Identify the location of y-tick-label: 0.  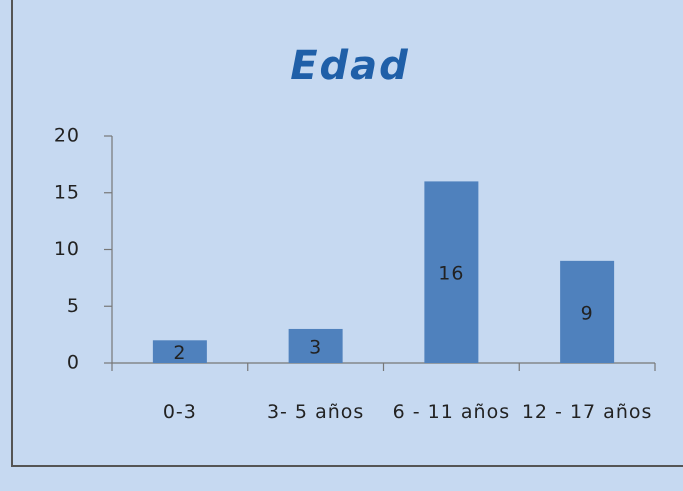
(73, 363).